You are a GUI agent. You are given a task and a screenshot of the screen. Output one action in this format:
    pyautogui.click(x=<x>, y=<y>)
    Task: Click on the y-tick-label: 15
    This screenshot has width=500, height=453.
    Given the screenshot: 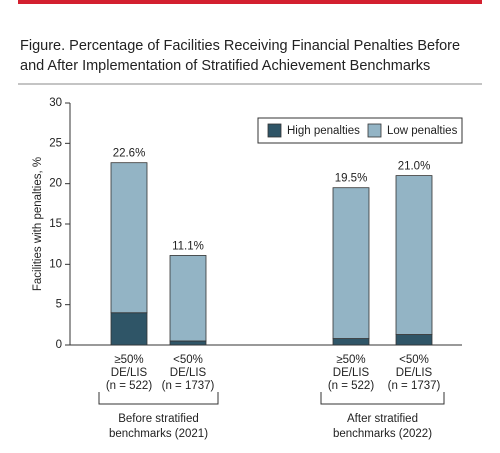 What is the action you would take?
    pyautogui.click(x=55, y=224)
    